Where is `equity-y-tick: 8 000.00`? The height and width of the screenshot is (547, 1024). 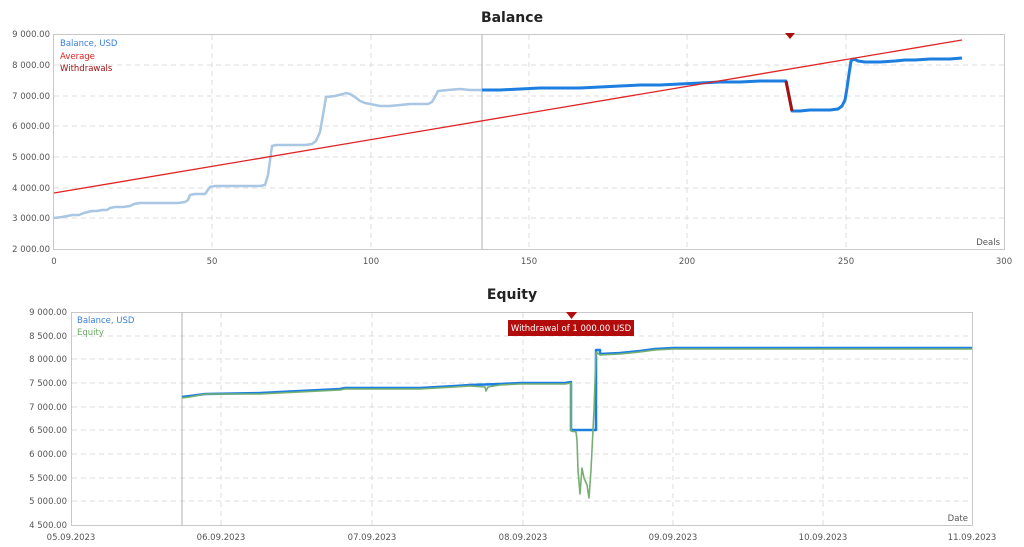 equity-y-tick: 8 000.00 is located at coordinates (48, 360).